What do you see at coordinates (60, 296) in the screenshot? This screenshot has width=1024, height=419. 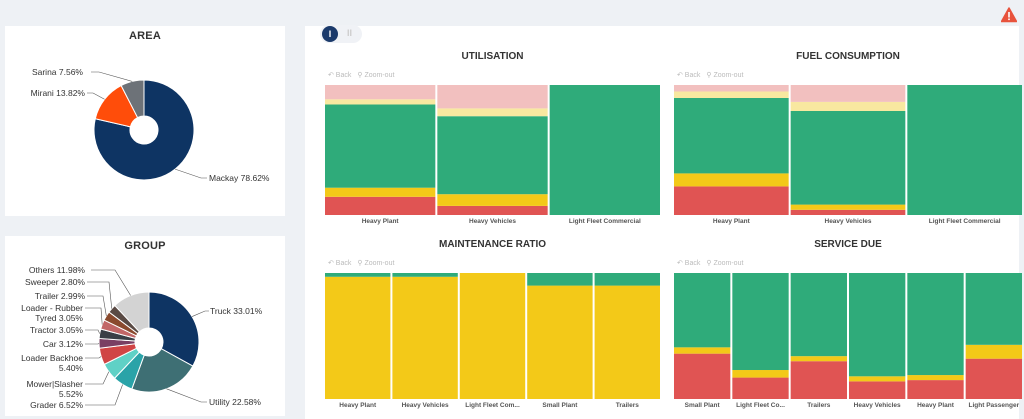 I see `group-slice-label: Trailer 2.99%` at bounding box center [60, 296].